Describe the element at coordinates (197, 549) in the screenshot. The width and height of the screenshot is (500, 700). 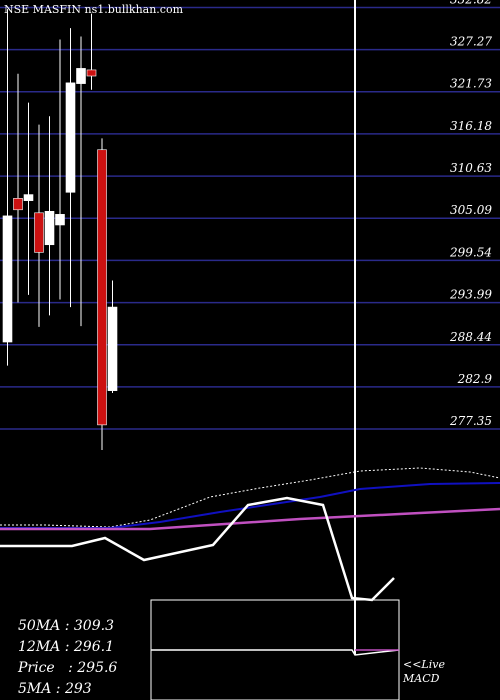
I see `price-line` at that location.